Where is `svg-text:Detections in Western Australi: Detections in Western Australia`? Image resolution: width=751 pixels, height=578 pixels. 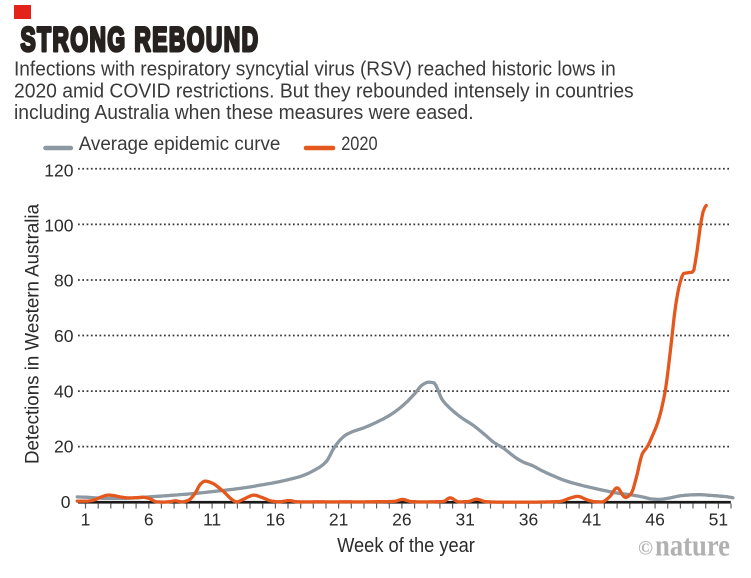 svg-text:Detections in Western Australi: Detections in Western Australia is located at coordinates (33, 334).